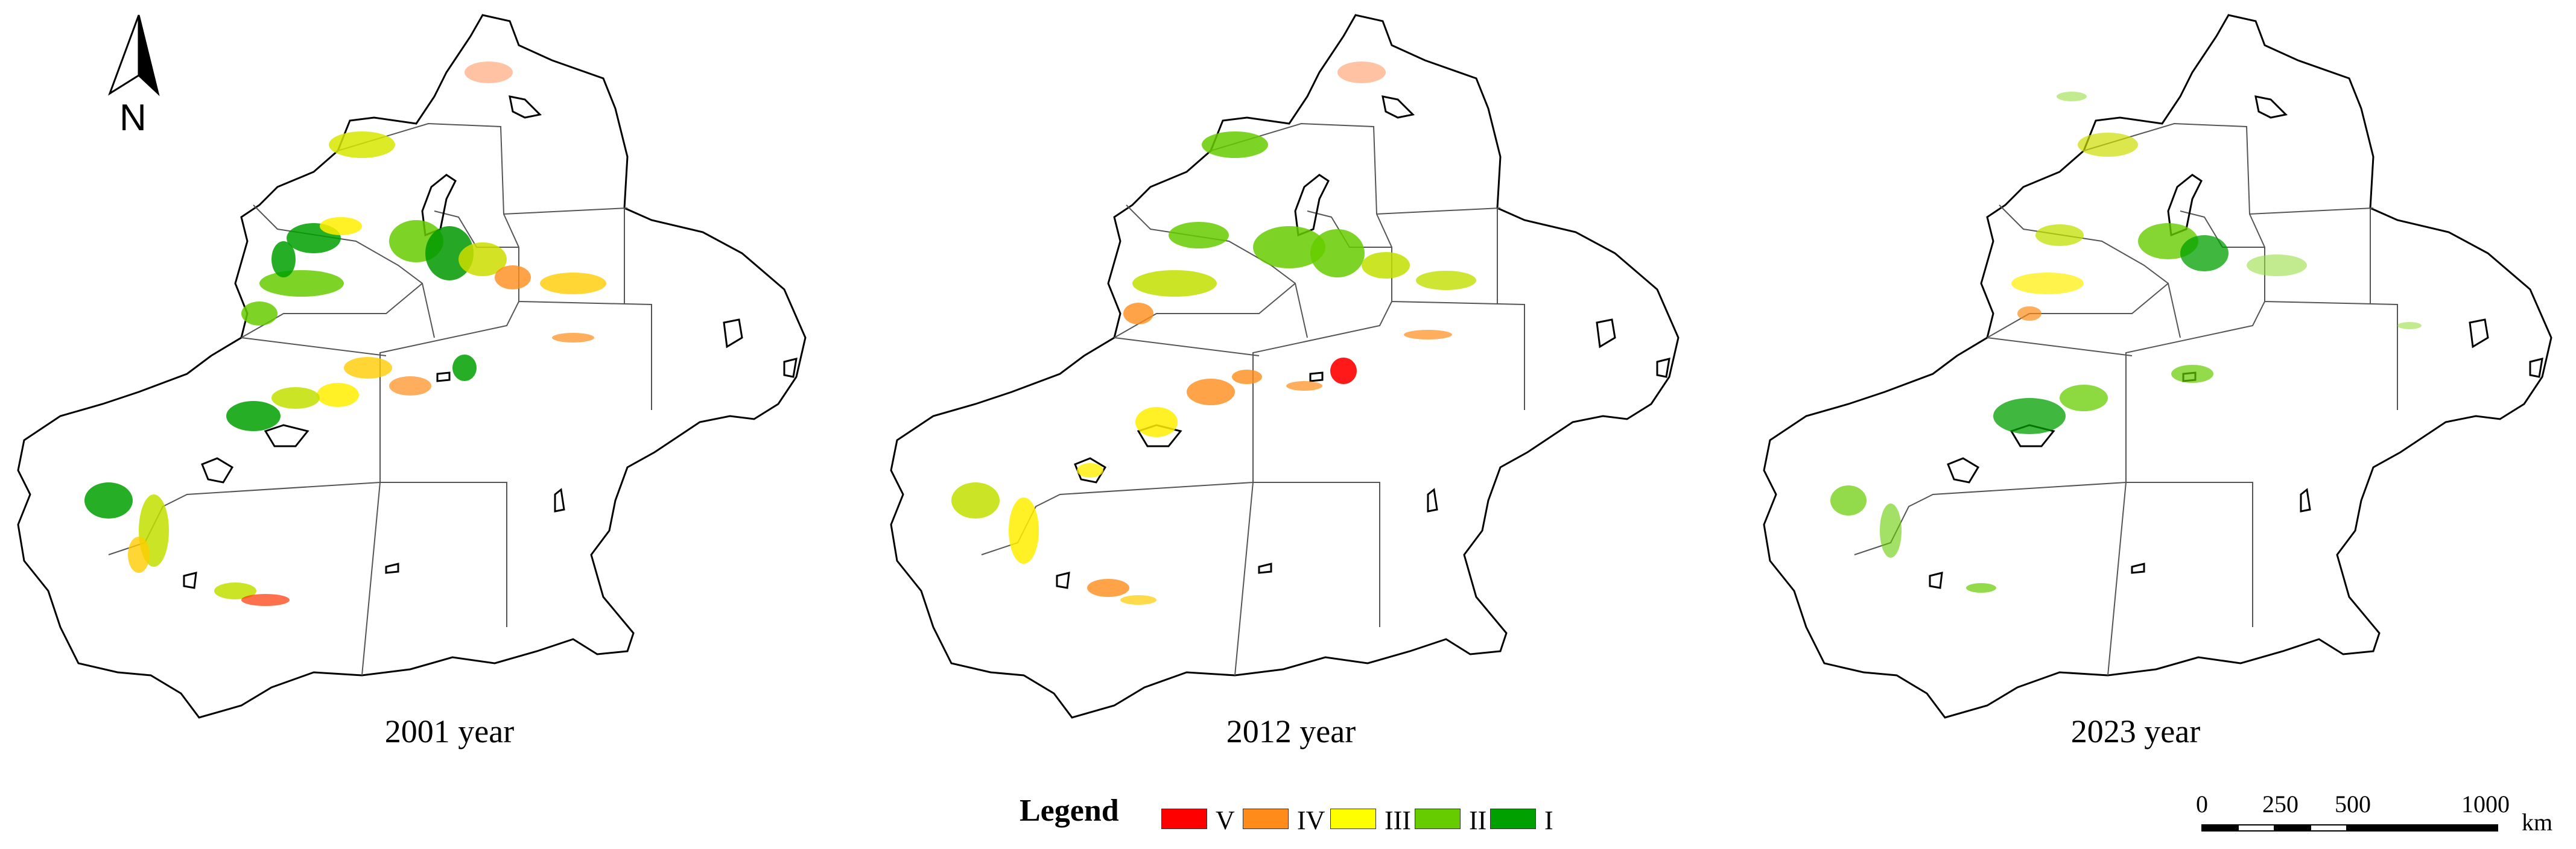  Describe the element at coordinates (1225, 821) in the screenshot. I see `legend-label-v: V` at that location.